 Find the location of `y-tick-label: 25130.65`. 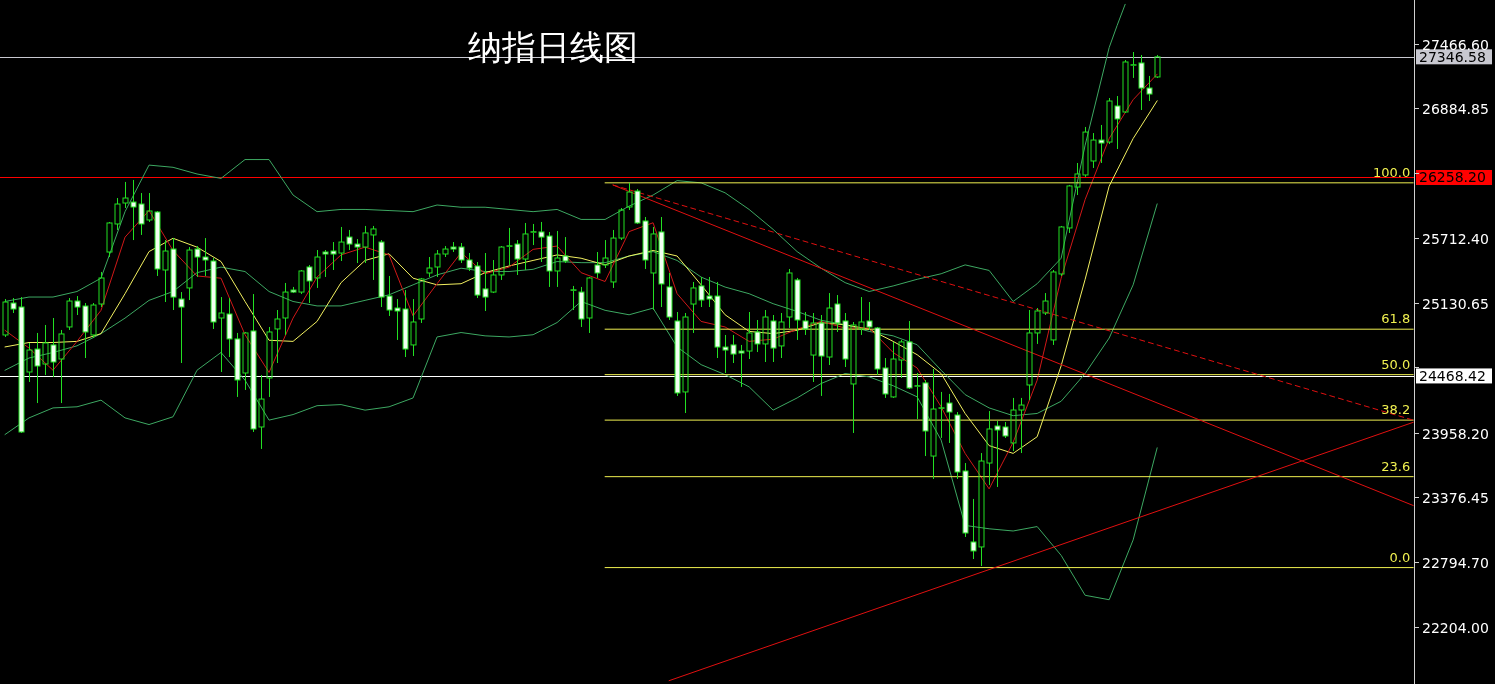

y-tick-label: 25130.65 is located at coordinates (1455, 303).